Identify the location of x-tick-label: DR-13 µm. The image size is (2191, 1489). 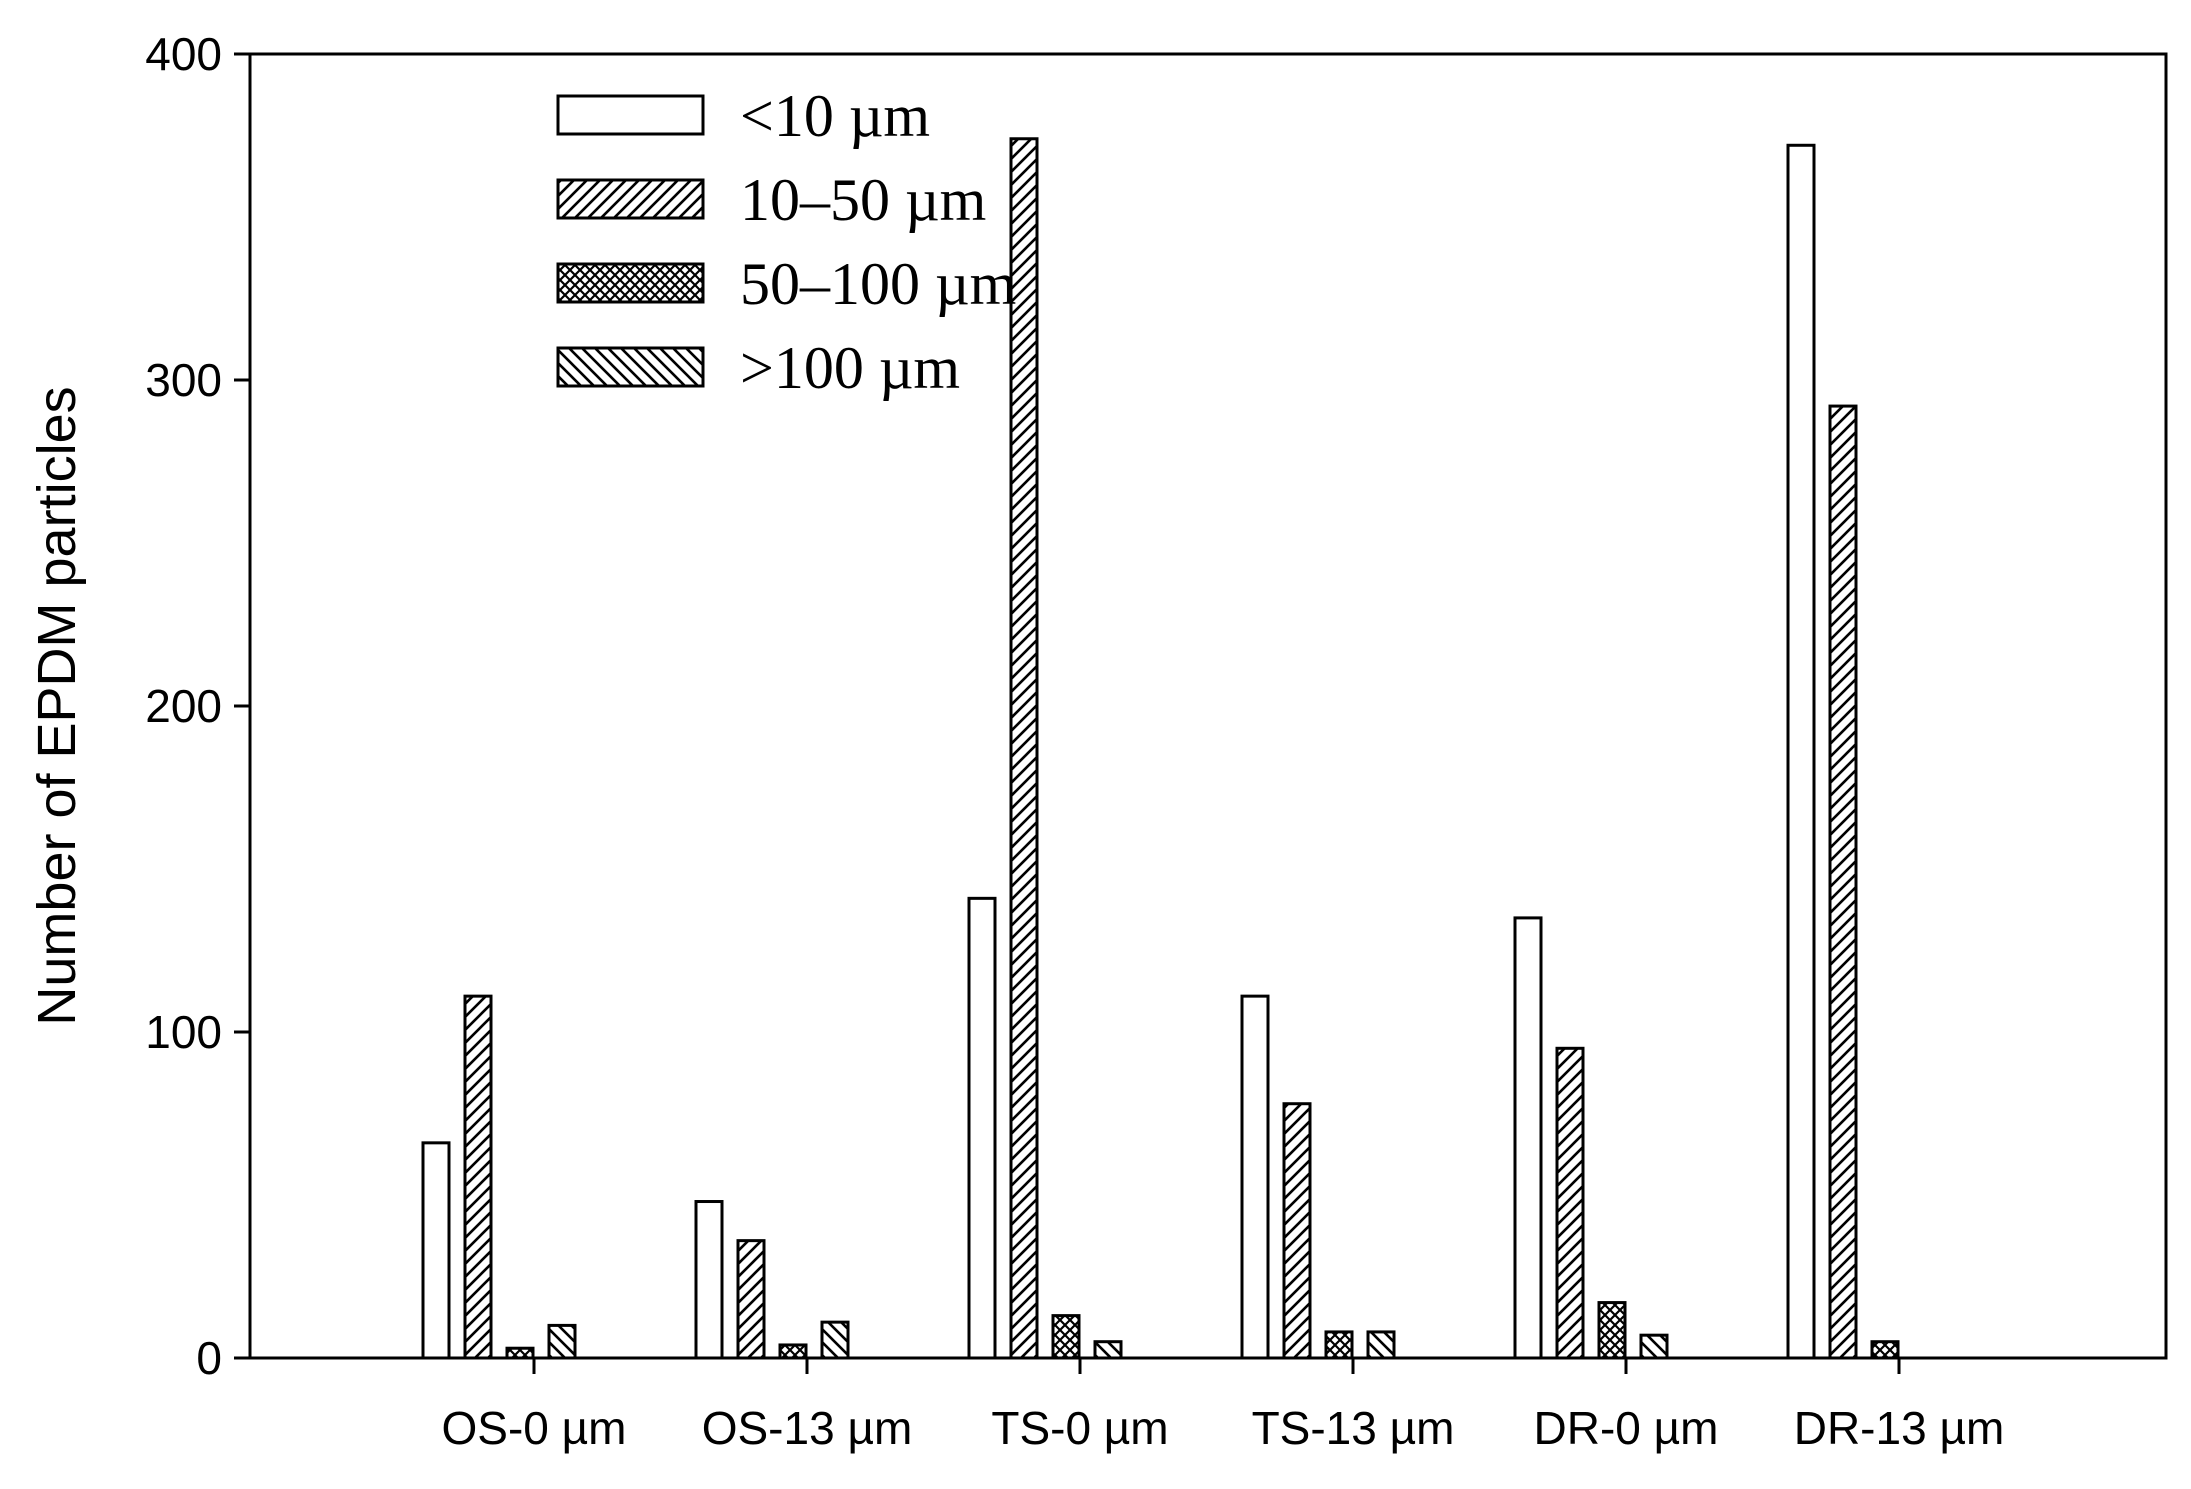
(1899, 1428).